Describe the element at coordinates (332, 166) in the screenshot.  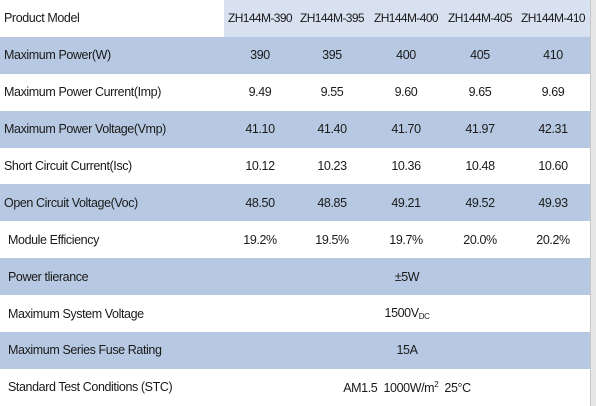
I see `cell-value: 10.23` at that location.